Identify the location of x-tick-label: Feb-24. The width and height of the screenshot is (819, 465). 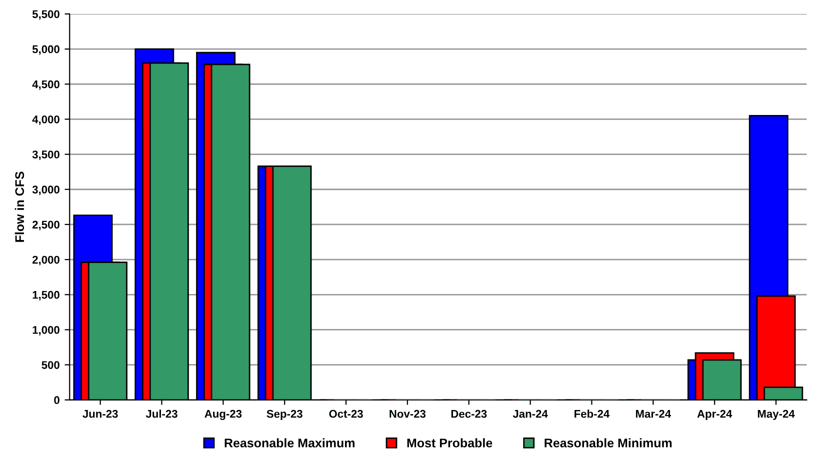
(592, 414).